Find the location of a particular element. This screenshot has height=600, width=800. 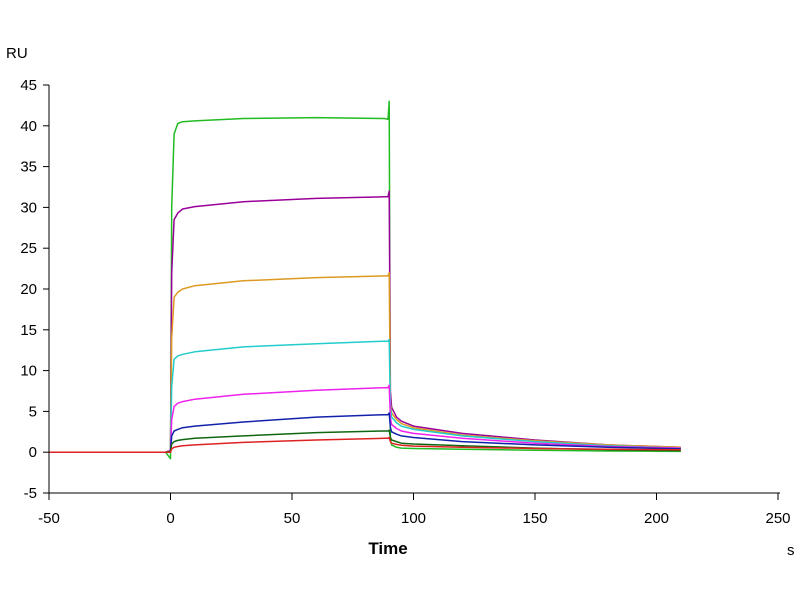

x-unit-label: s is located at coordinates (791, 550).